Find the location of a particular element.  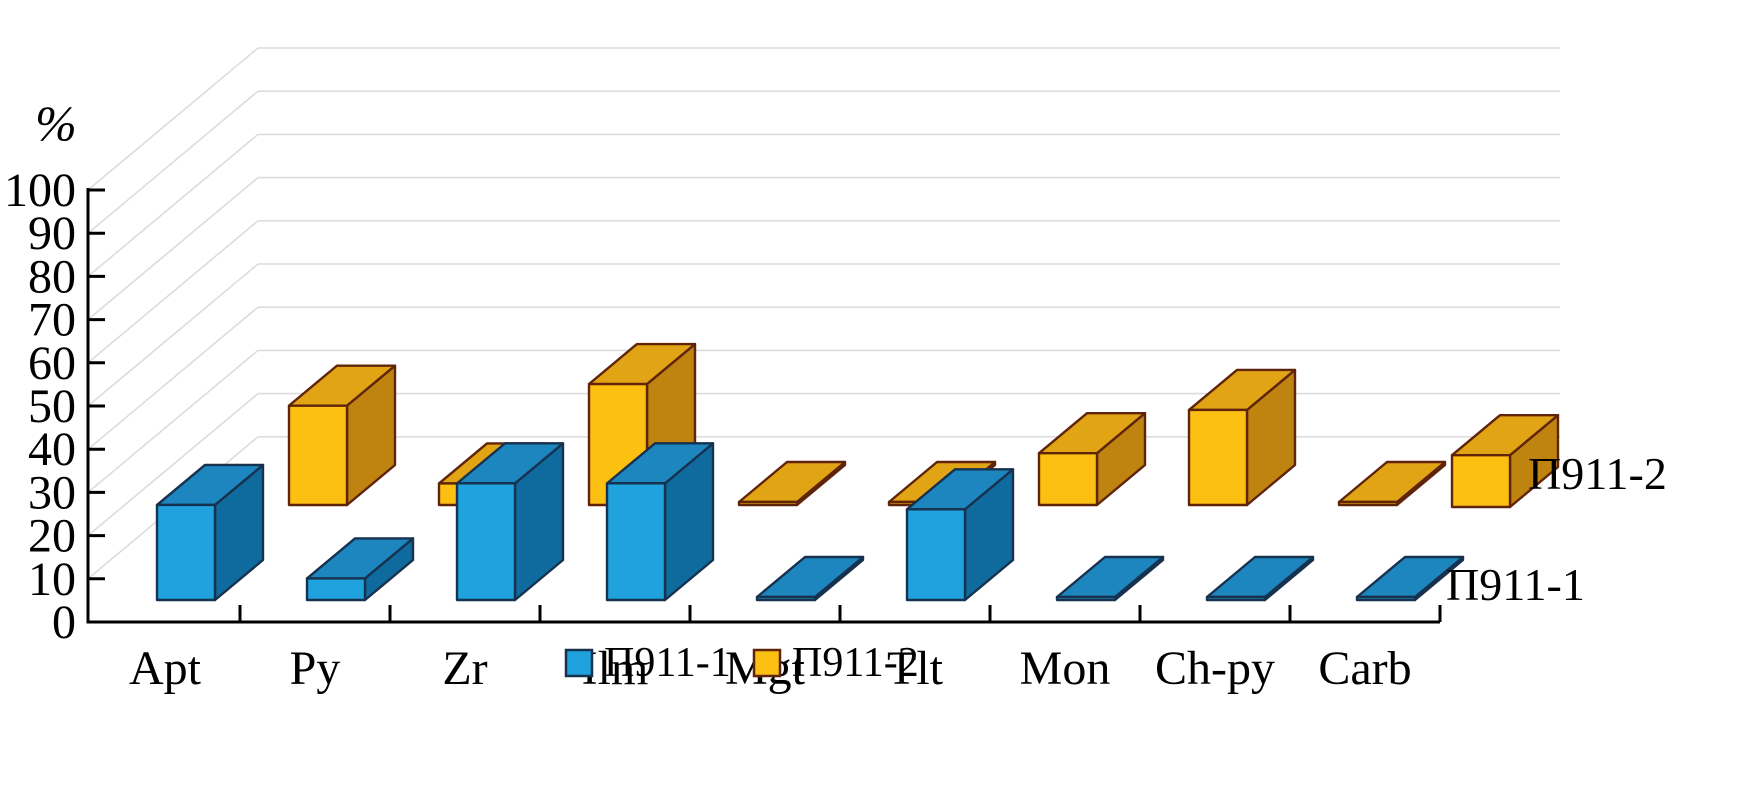

y-tick-label: 40 is located at coordinates (52, 449).